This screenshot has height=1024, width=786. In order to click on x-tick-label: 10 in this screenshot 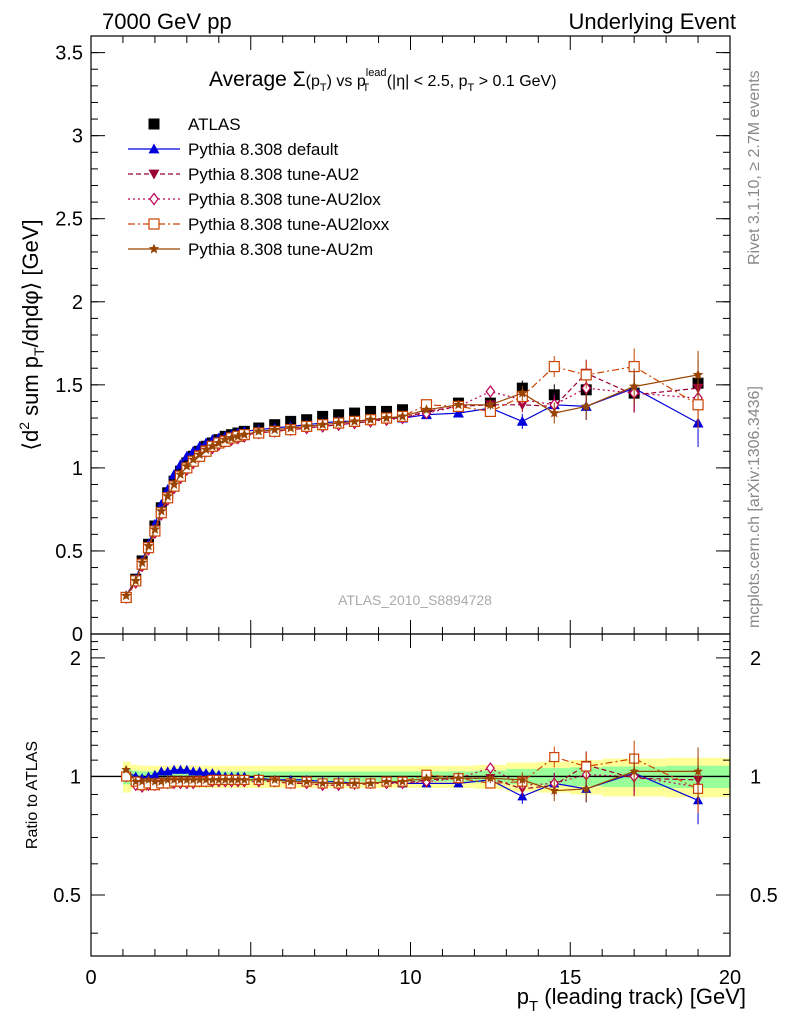, I will do `click(410, 978)`.